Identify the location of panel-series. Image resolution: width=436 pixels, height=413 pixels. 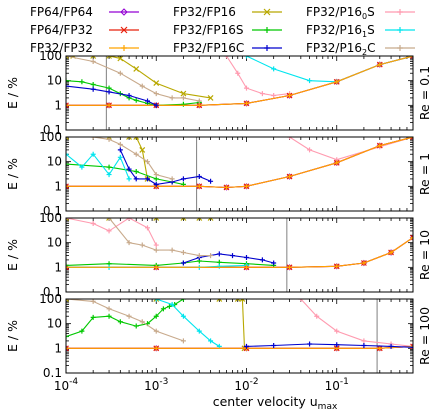
(239, 255).